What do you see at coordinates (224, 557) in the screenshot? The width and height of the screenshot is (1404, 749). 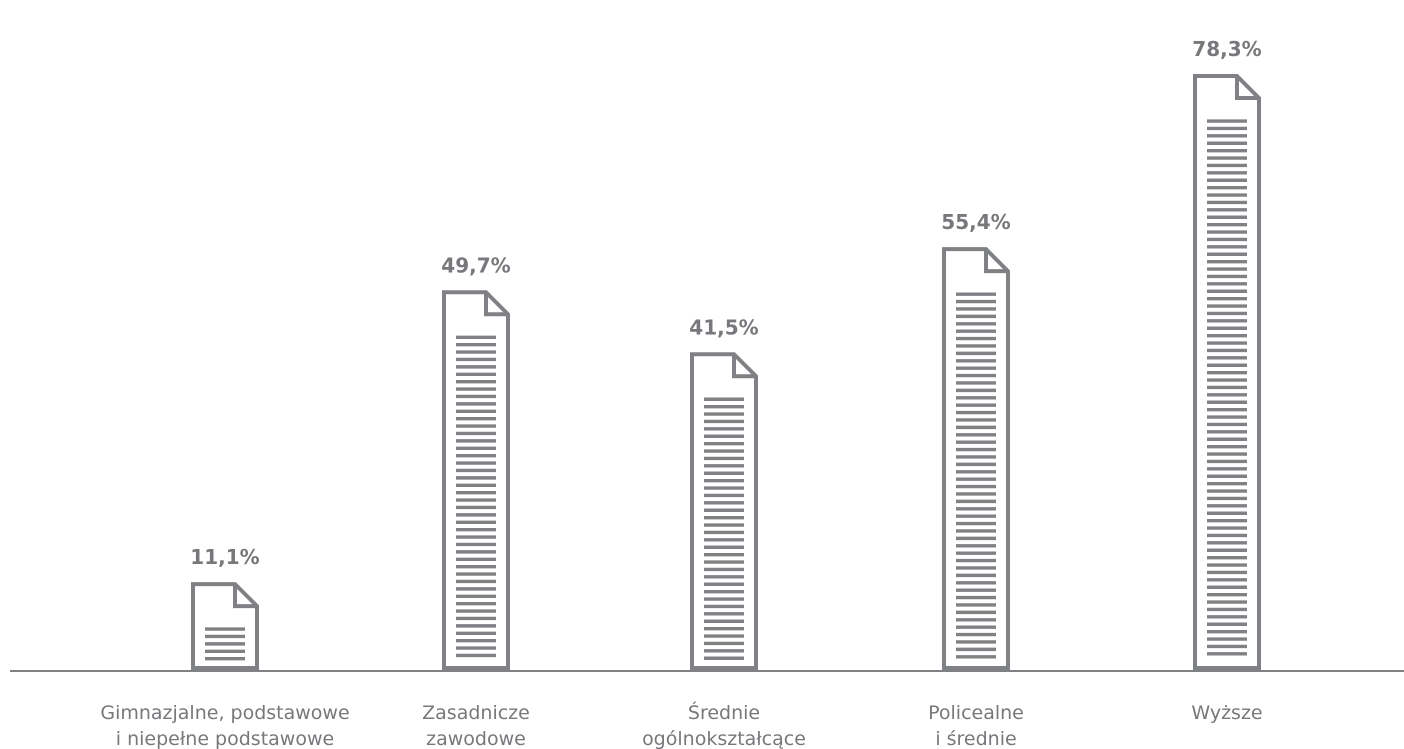 I see `data-label-1: 11,1%` at bounding box center [224, 557].